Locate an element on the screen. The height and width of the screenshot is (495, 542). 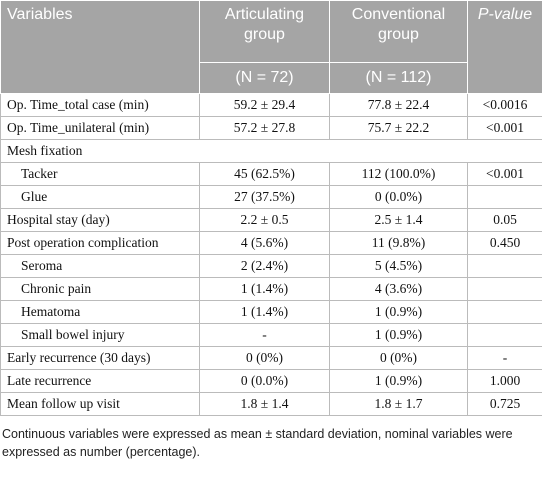
header-cell: Conventional group is located at coordinates (398, 31).